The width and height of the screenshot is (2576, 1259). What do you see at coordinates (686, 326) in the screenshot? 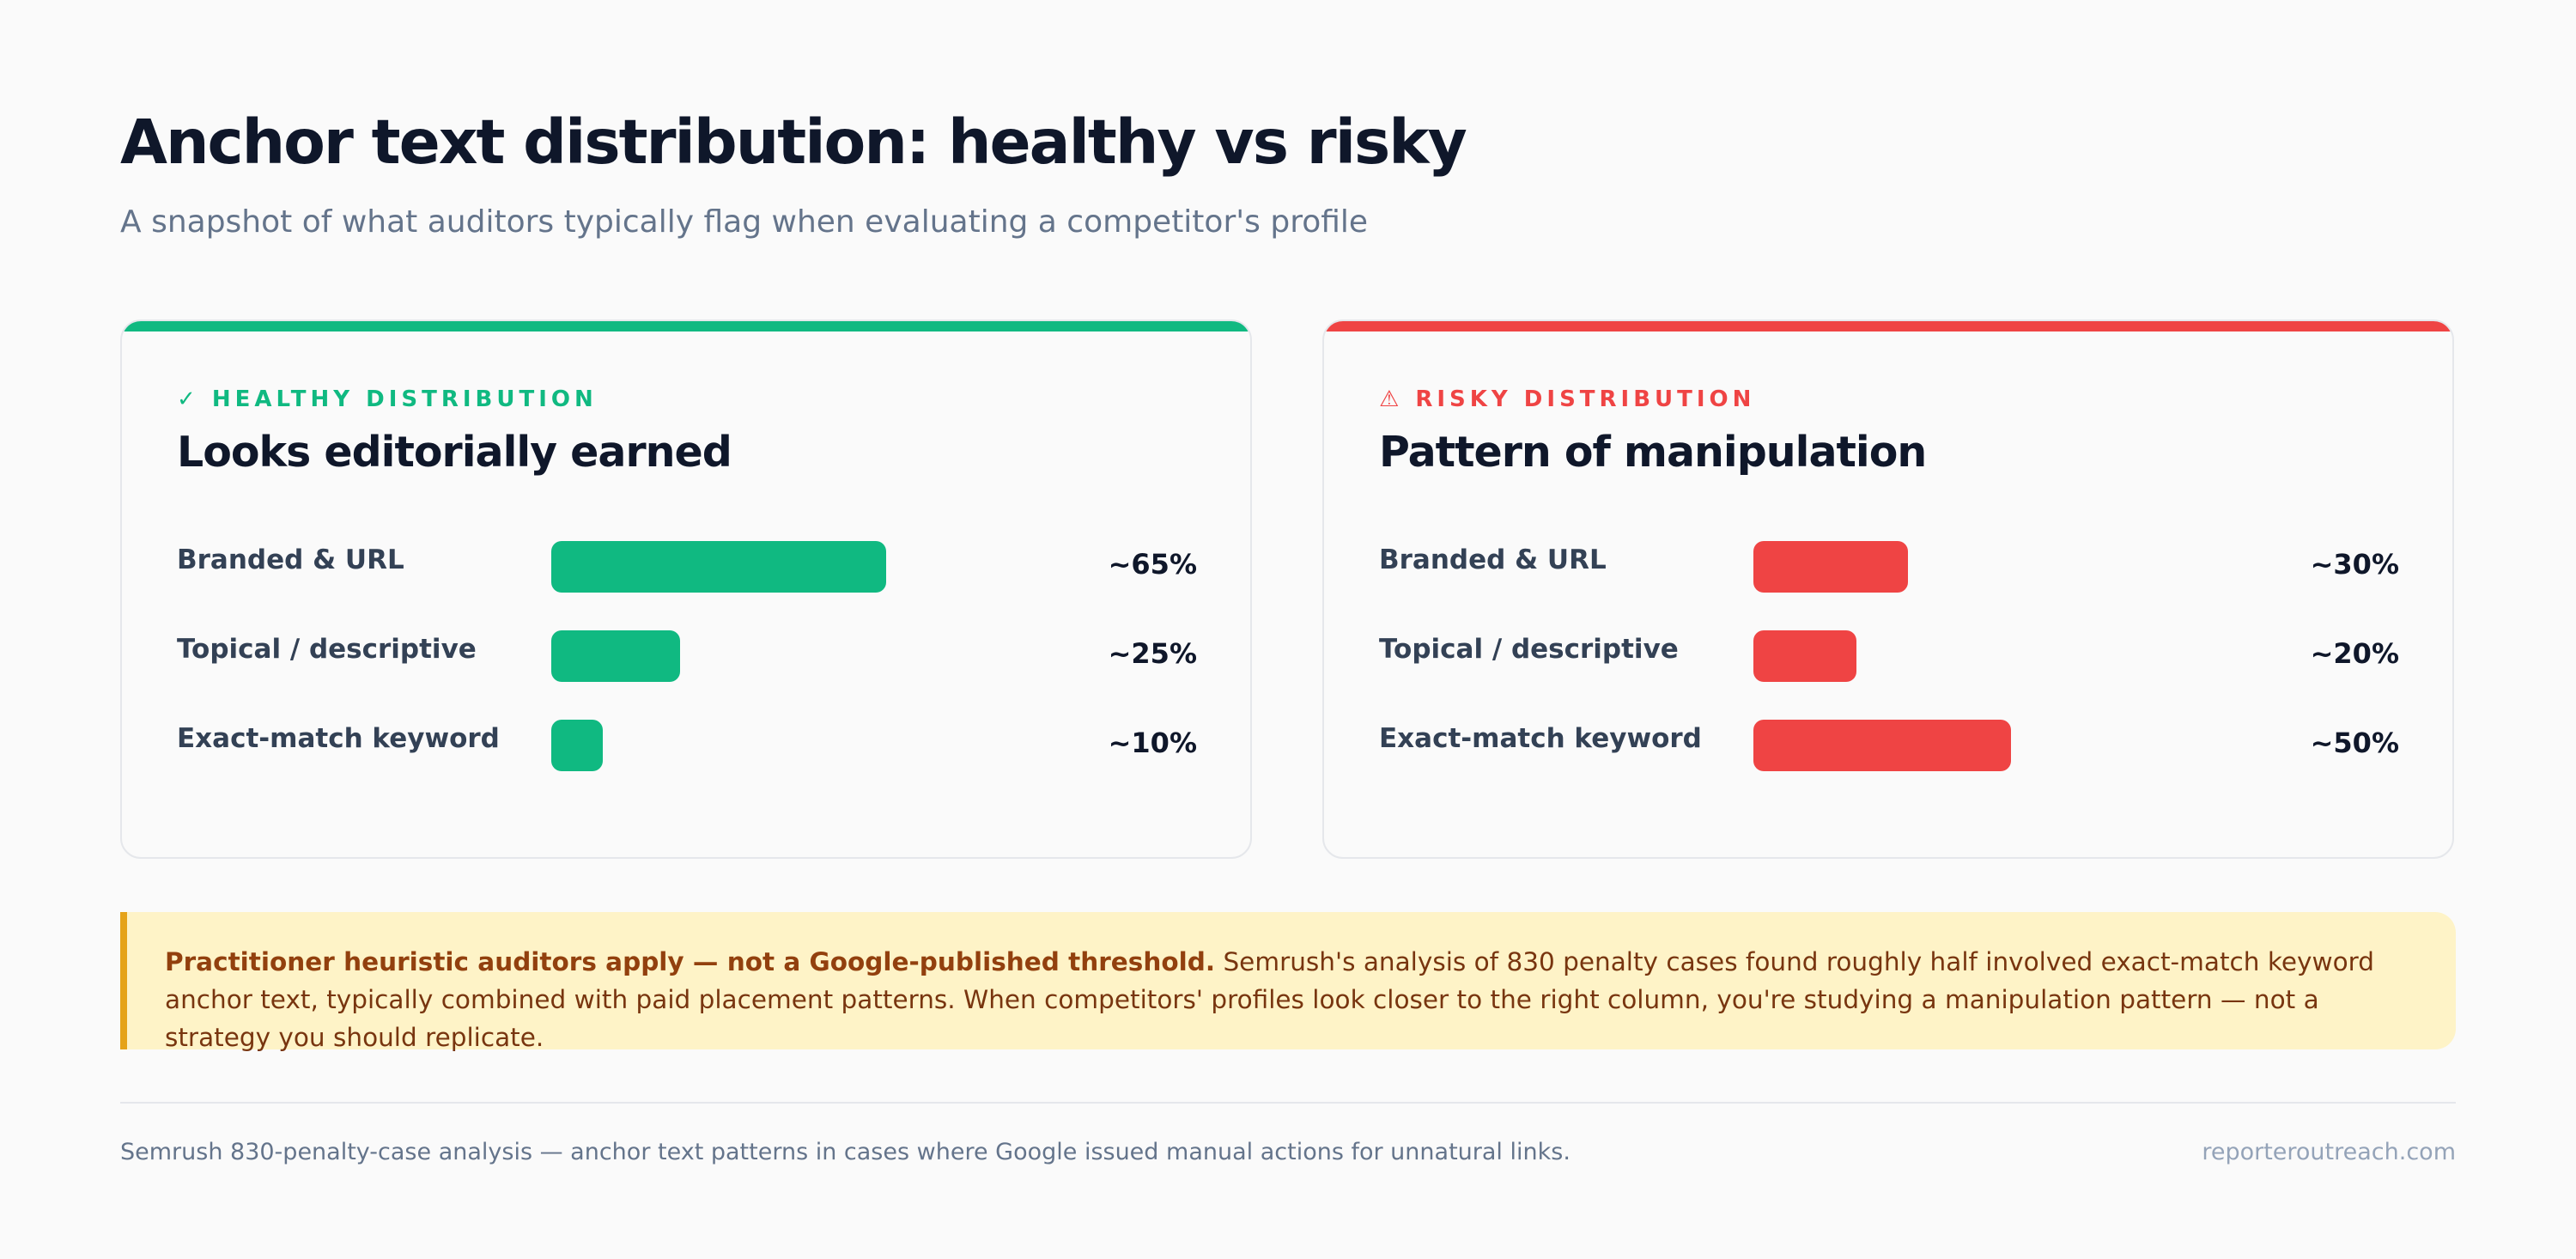
I see `healthy-card-accent` at bounding box center [686, 326].